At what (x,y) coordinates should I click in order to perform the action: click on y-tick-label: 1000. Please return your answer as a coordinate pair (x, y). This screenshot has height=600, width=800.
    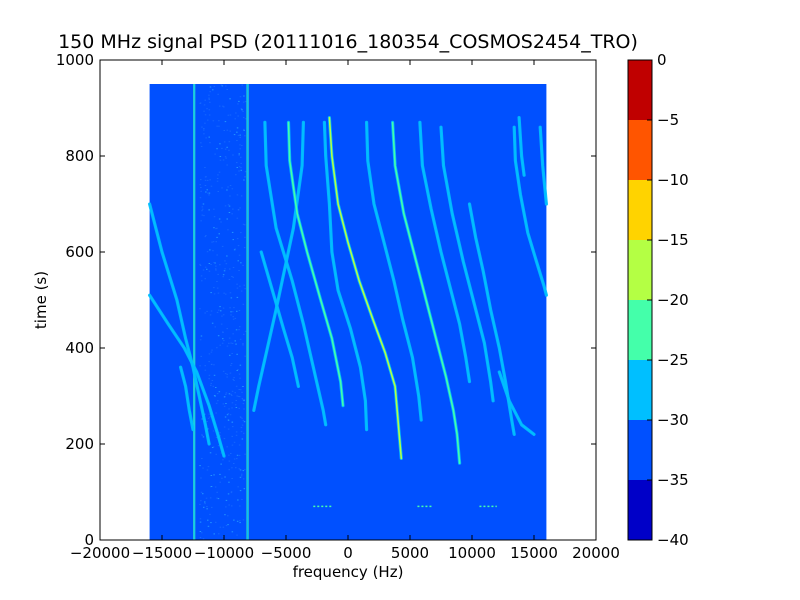
    Looking at the image, I should click on (75, 60).